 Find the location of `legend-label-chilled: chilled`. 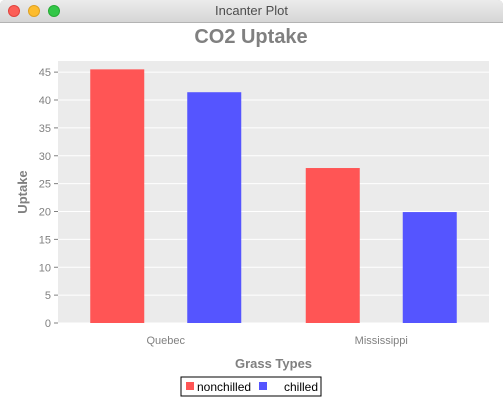

legend-label-chilled: chilled is located at coordinates (301, 387).